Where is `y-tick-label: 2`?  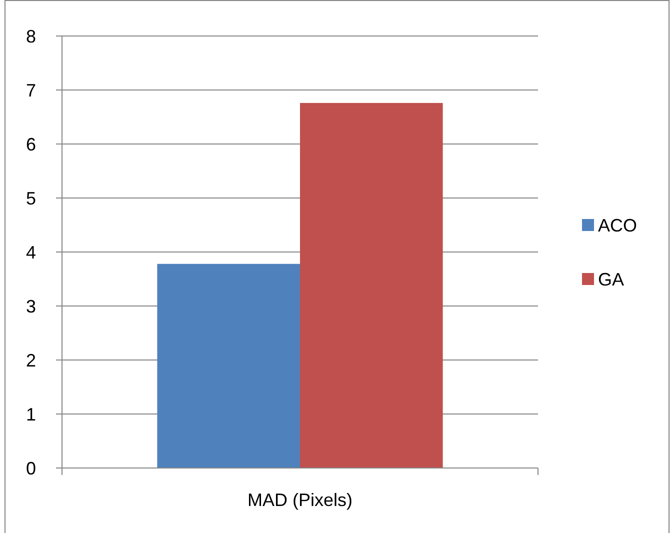 y-tick-label: 2 is located at coordinates (31, 360).